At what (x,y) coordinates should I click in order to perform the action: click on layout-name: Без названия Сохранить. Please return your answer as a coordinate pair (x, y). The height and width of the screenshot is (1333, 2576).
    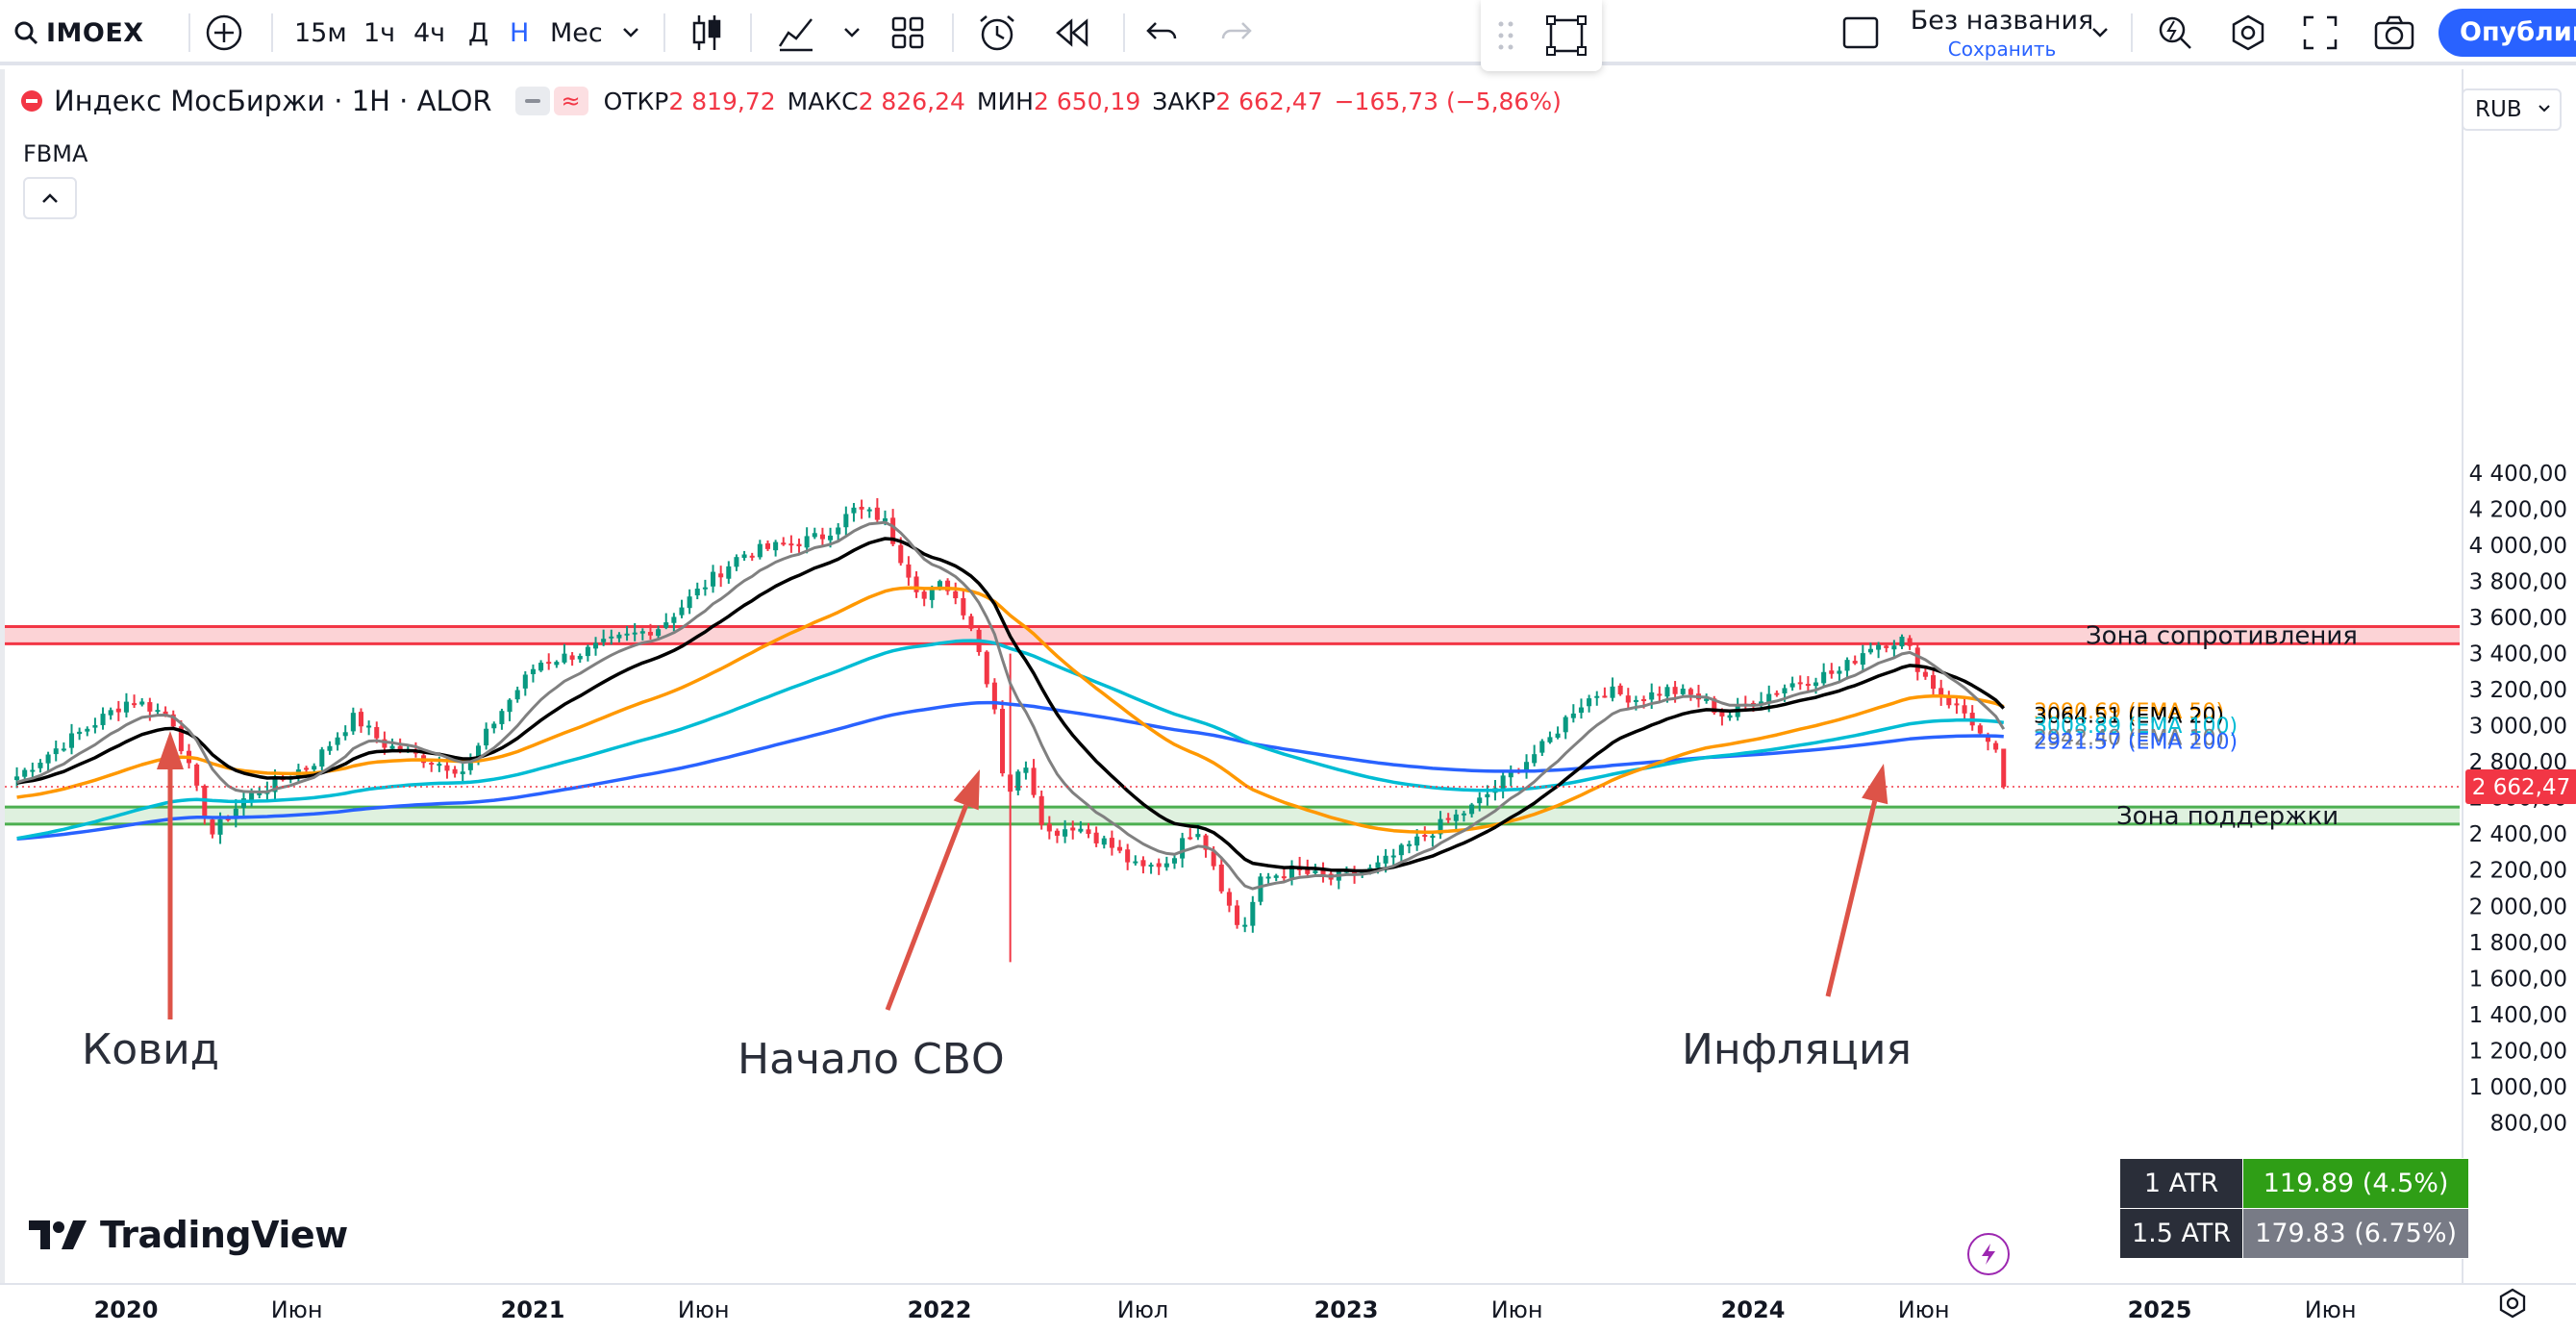
    Looking at the image, I should click on (2002, 33).